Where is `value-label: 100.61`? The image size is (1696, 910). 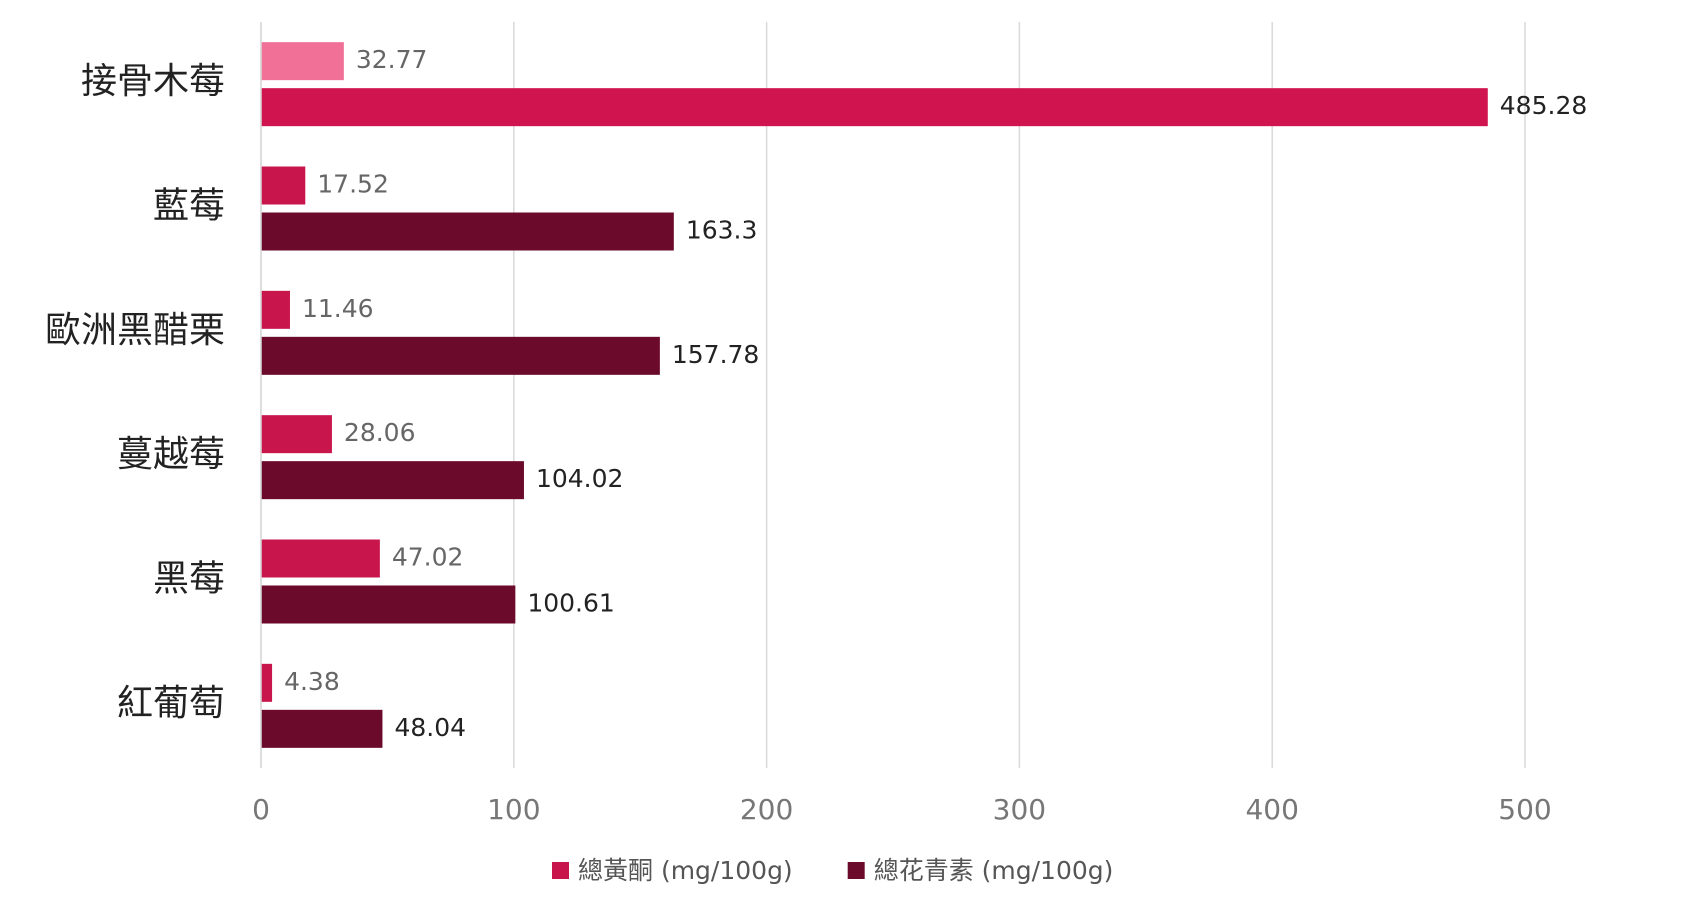 value-label: 100.61 is located at coordinates (570, 603).